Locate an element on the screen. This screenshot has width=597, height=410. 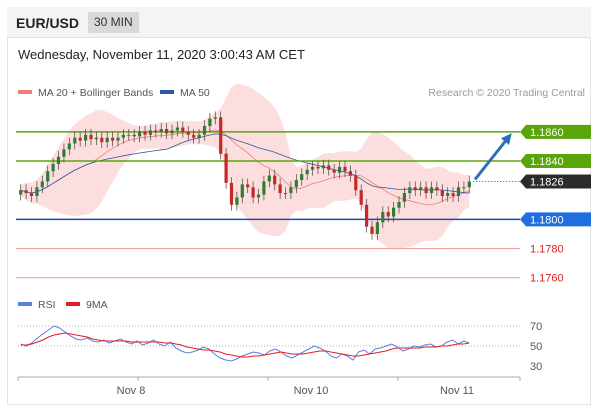
level-tag-1.1840 is located at coordinates (555, 161).